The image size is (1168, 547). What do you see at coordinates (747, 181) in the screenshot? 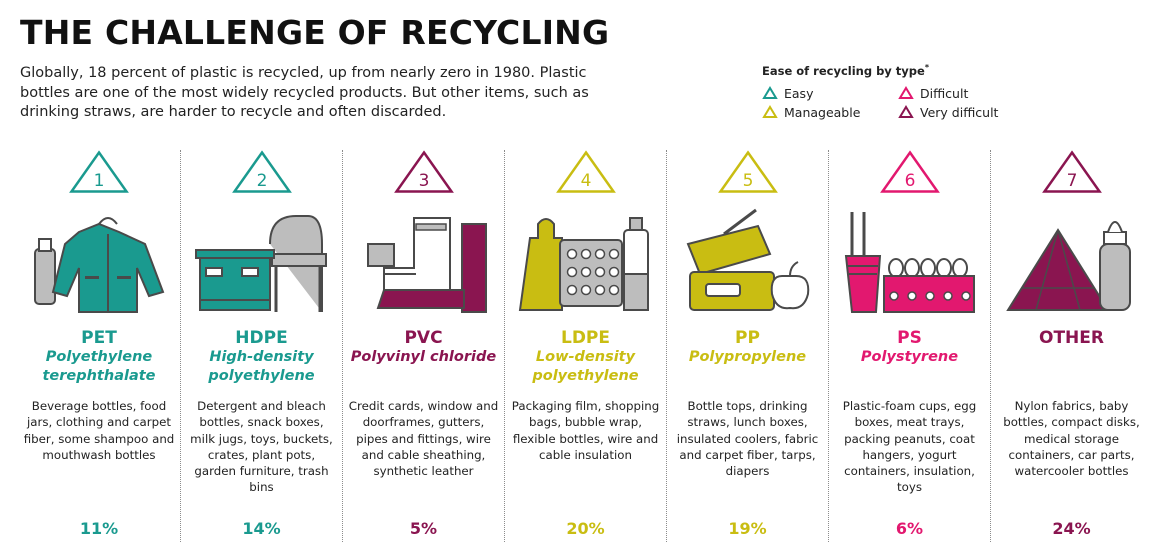
I see `recycle-number: 5` at bounding box center [747, 181].